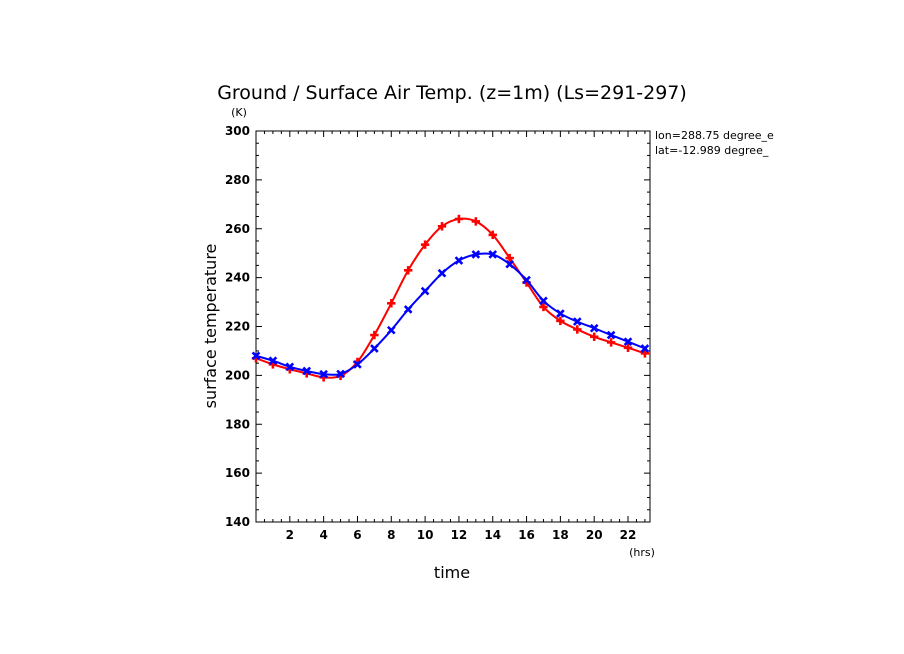 The image size is (904, 654). I want to click on y-tick-label: 180, so click(237, 424).